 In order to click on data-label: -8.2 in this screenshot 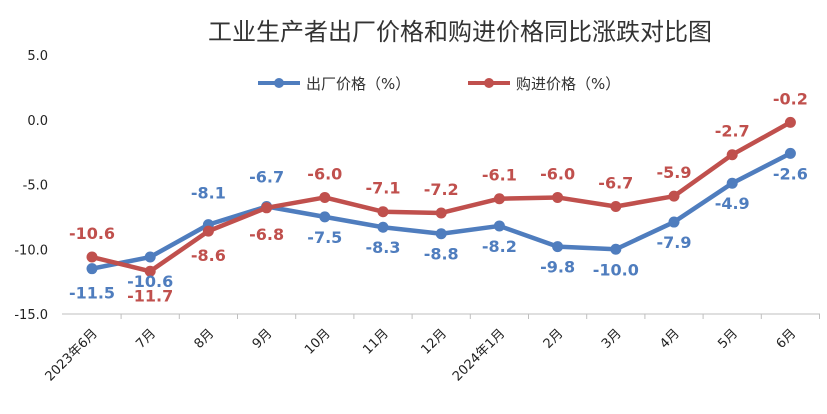, I will do `click(499, 246)`.